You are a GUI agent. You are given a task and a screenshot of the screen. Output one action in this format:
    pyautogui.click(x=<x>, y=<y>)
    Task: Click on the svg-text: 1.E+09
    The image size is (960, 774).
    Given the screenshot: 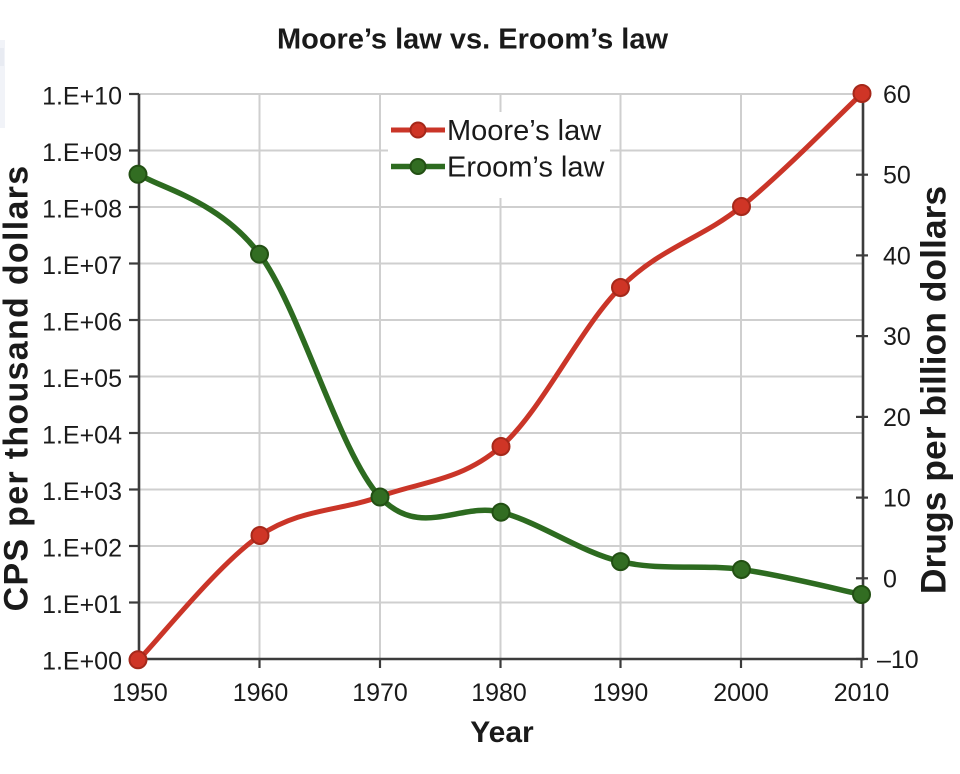 What is the action you would take?
    pyautogui.click(x=82, y=153)
    